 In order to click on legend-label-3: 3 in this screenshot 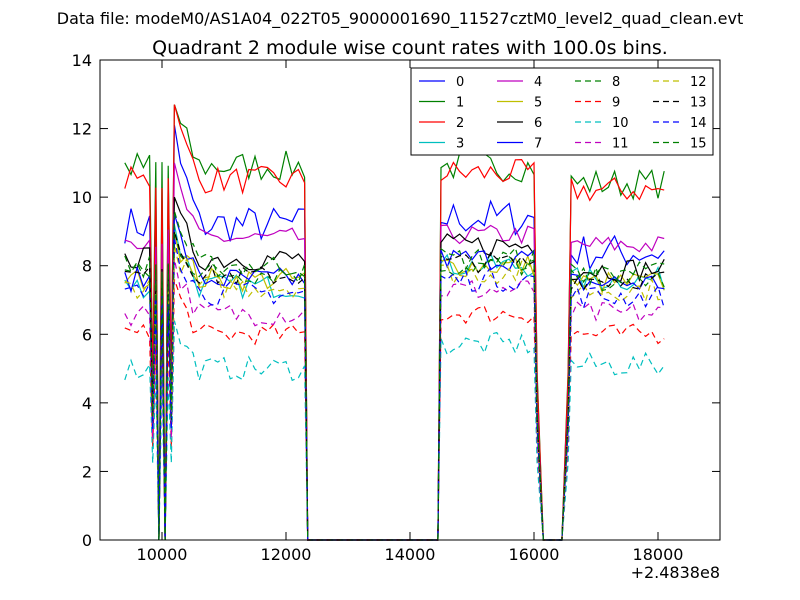, I will do `click(460, 144)`.